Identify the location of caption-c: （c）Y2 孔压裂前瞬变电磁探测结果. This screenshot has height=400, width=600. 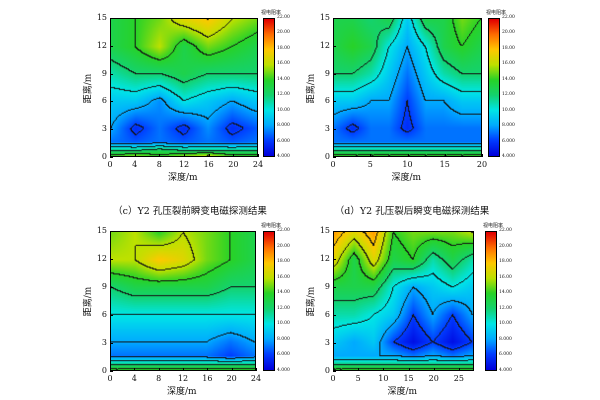
(190, 211).